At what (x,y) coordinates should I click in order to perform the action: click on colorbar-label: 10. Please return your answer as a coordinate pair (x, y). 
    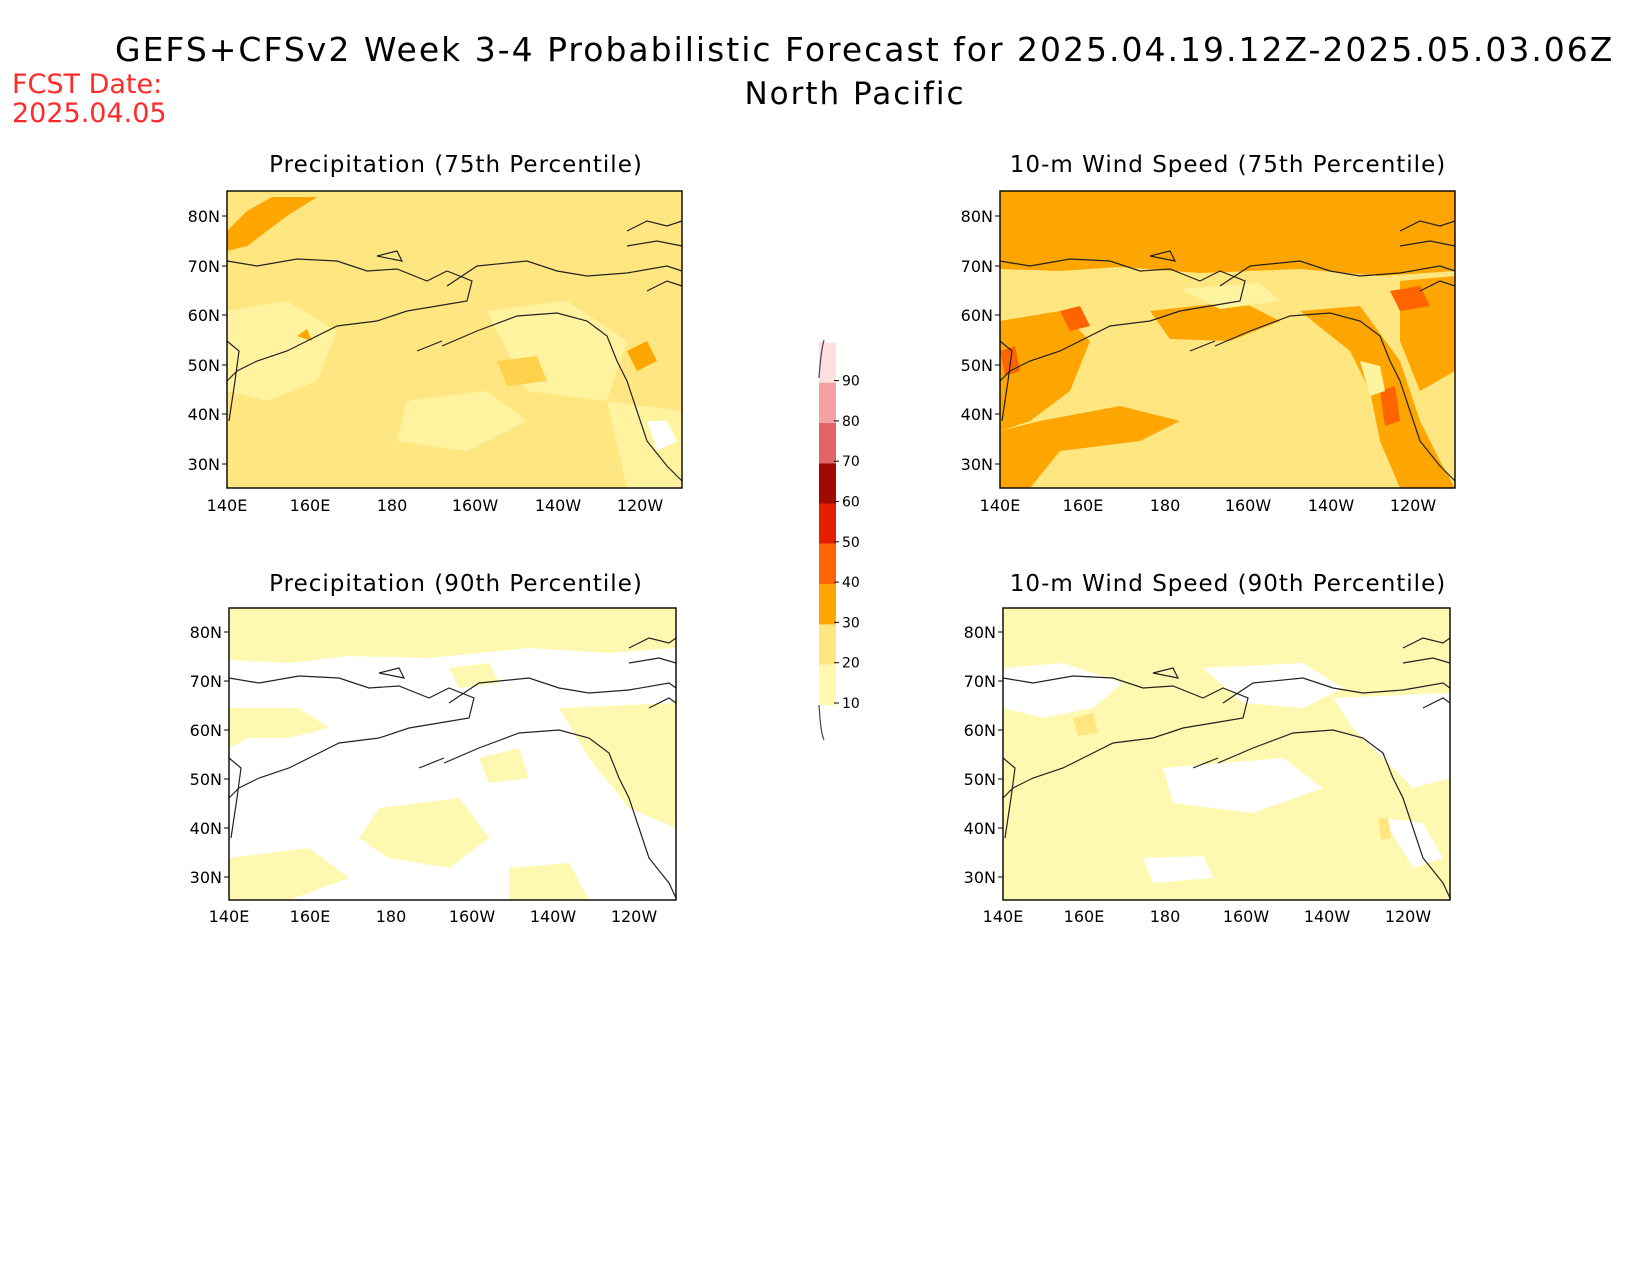
    Looking at the image, I should click on (851, 704).